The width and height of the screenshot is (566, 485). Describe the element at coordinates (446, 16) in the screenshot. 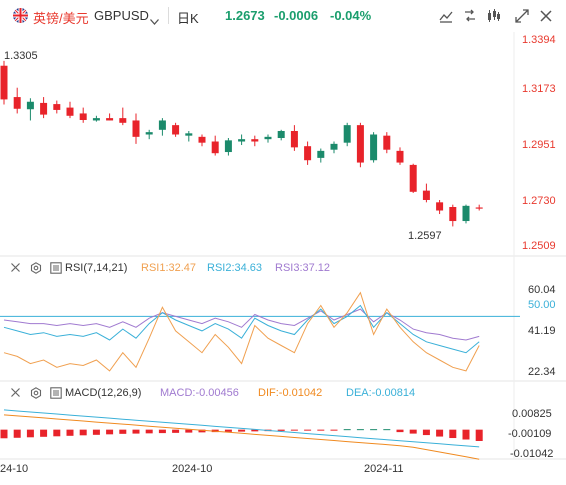

I see `line-tool-icon` at that location.